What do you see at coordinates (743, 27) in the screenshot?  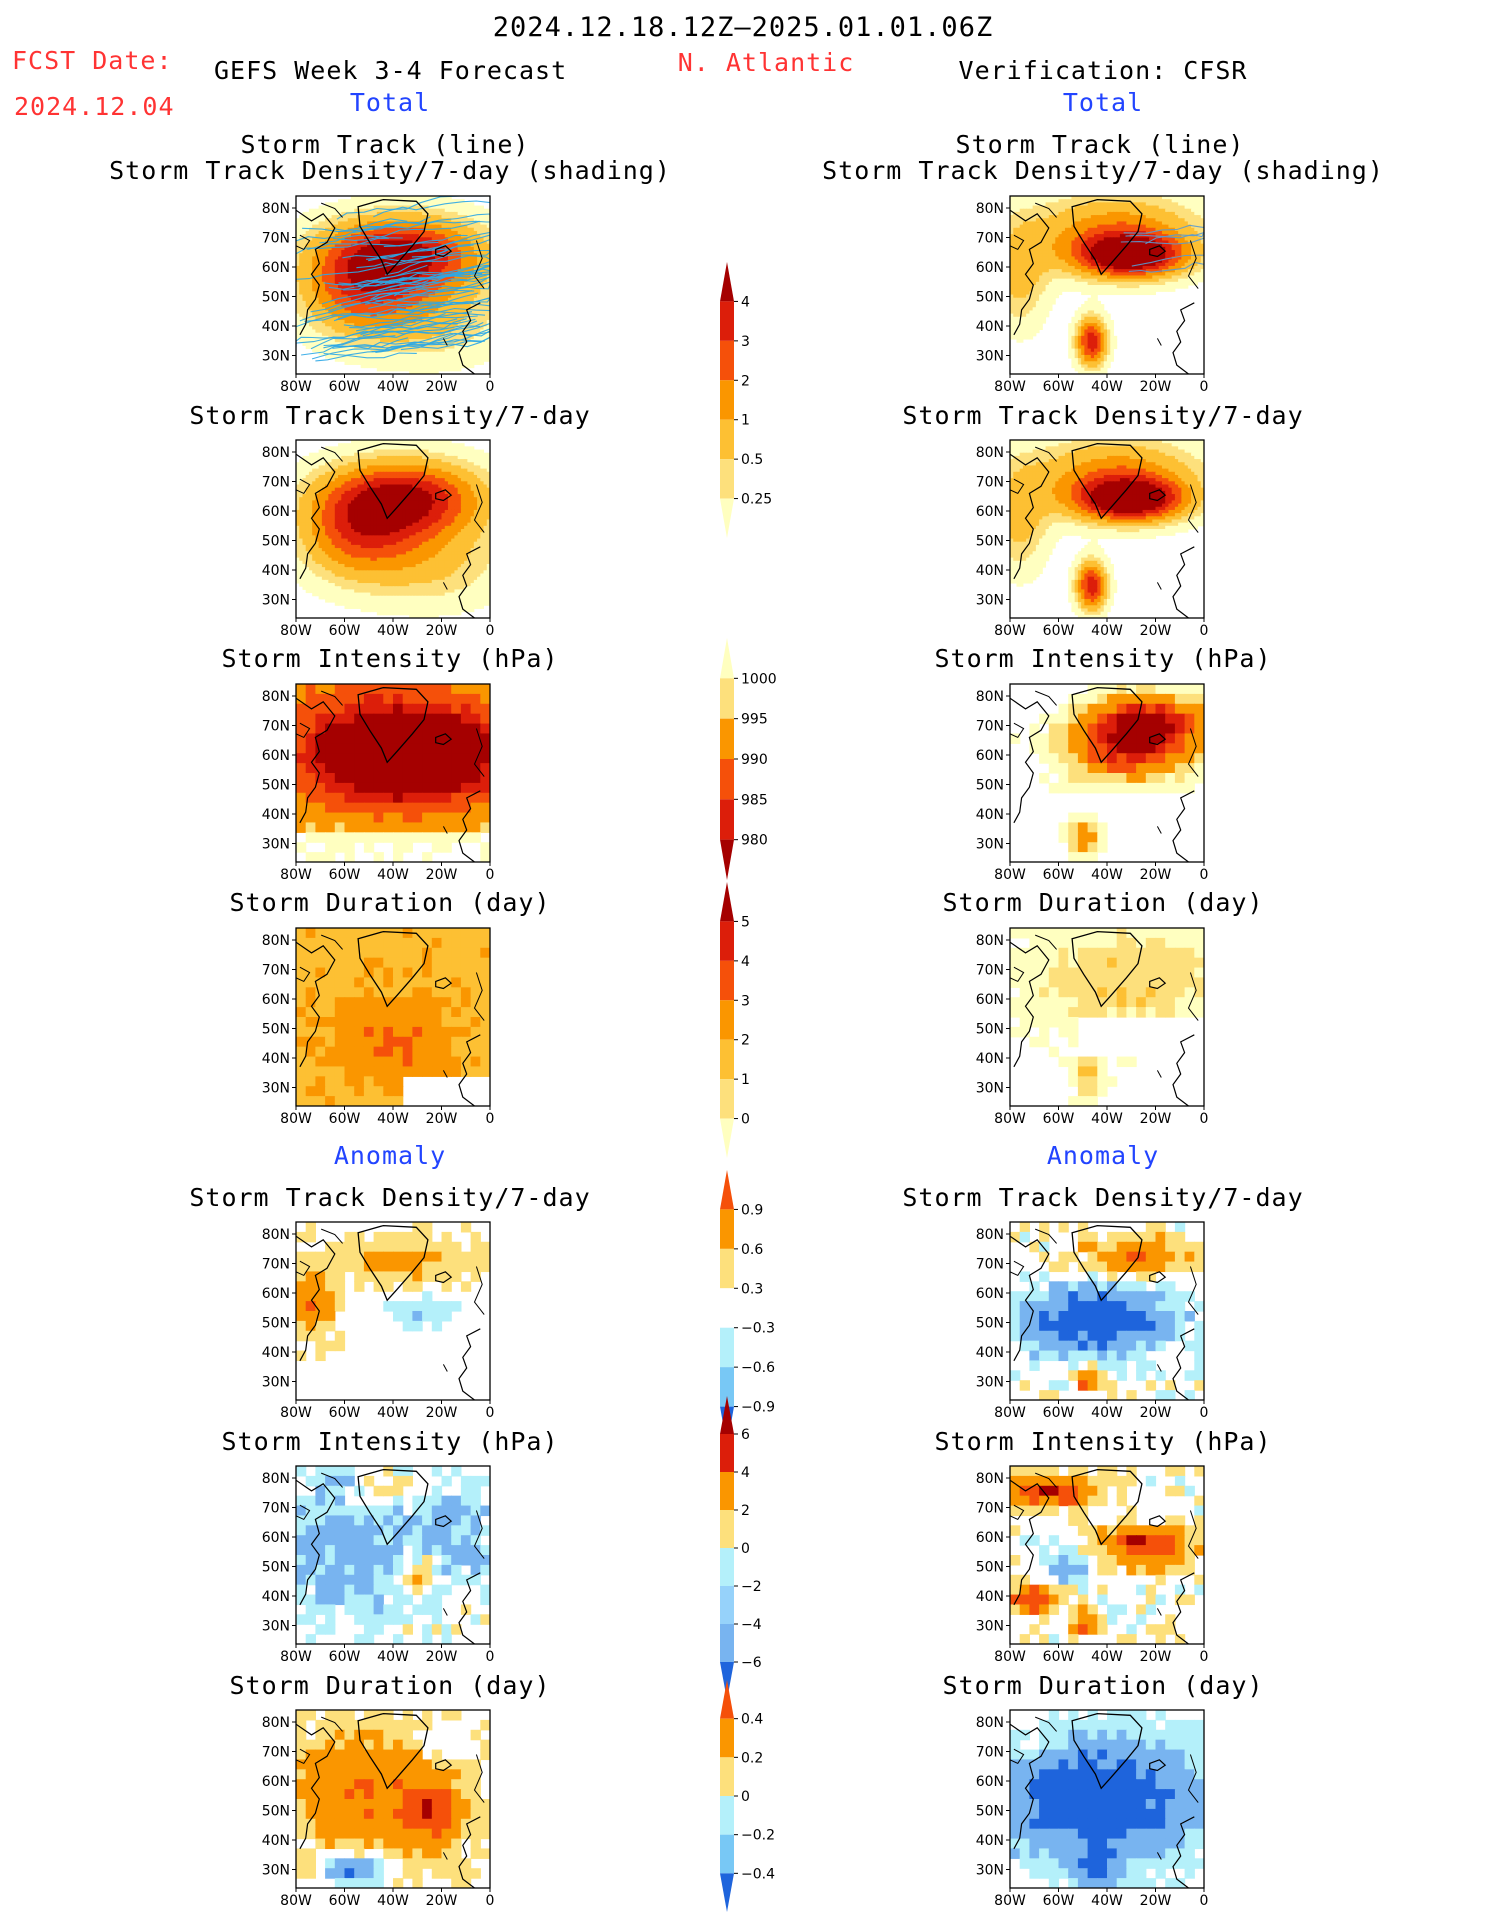 I see `date-range-title: 2024.12.18.12Z–2025.01.01.06Z` at bounding box center [743, 27].